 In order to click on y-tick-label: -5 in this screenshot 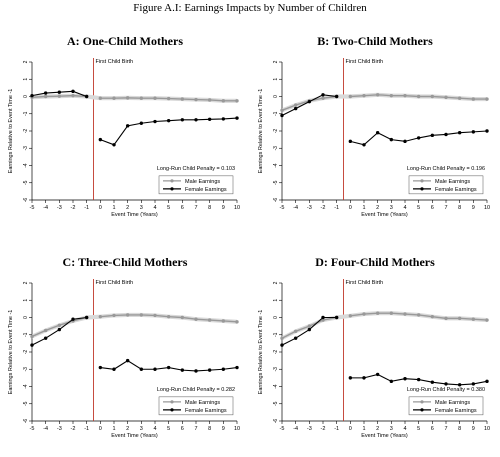, I will do `click(276, 403)`.